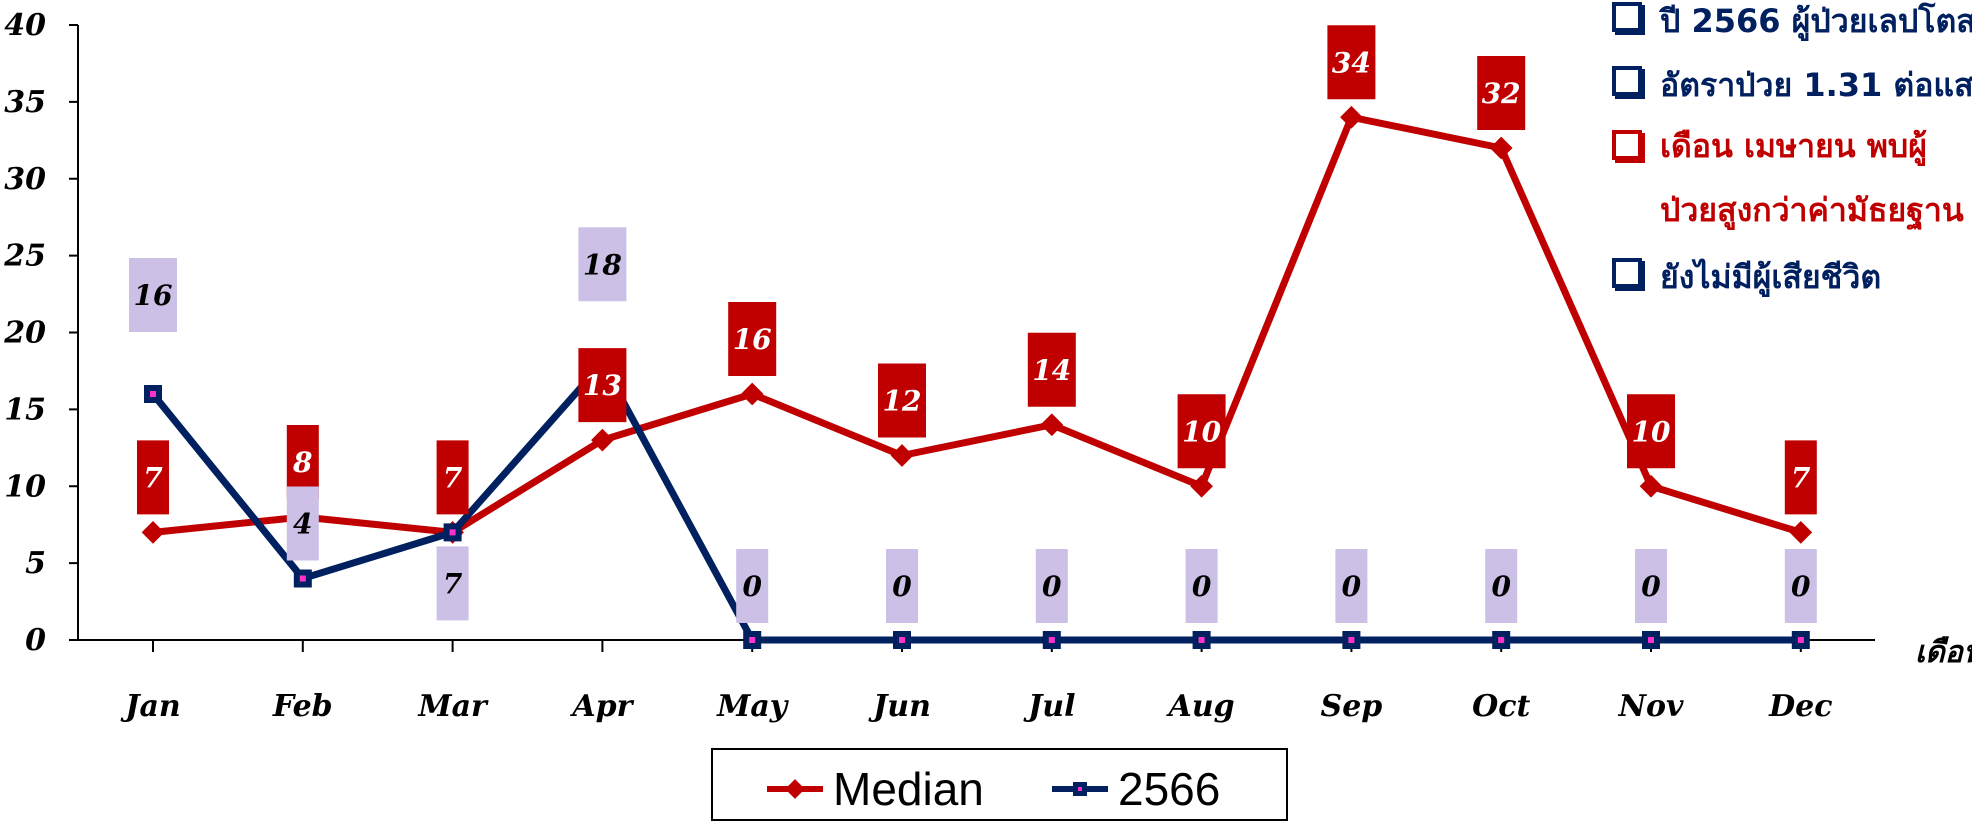  What do you see at coordinates (976, 682) in the screenshot?
I see `x-axis-ticks: Jan Feb Mar Apr May Jun Jul Aug Sep Oct Nov Dec` at bounding box center [976, 682].